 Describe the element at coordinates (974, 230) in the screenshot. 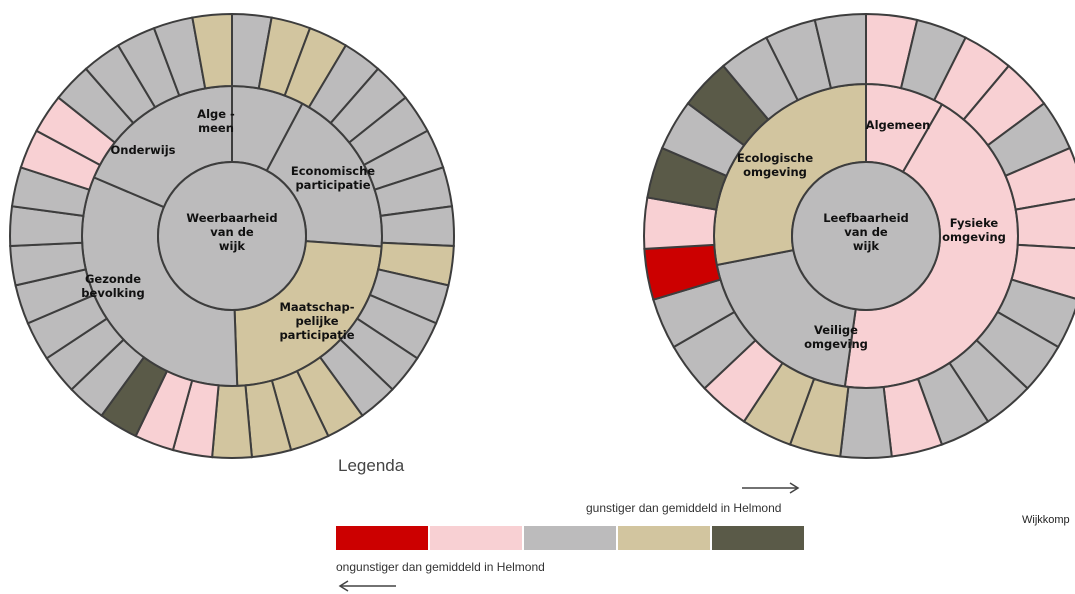

I see `category-label: Fysieke omgeving` at that location.